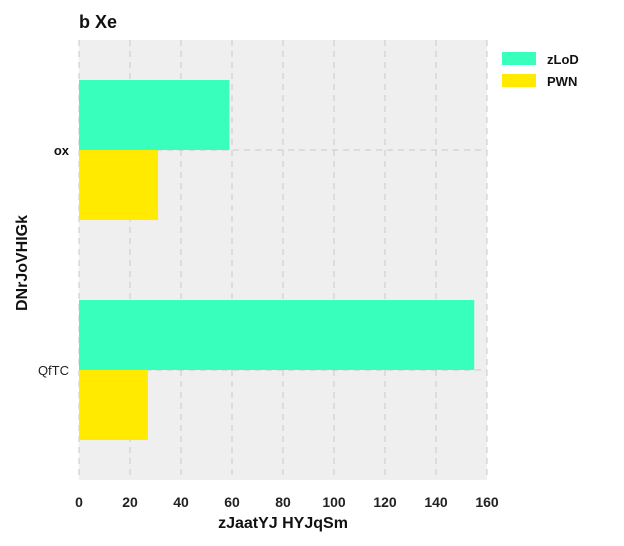 This screenshot has width=624, height=546. I want to click on y-ticks: ox QfTC, so click(54, 260).